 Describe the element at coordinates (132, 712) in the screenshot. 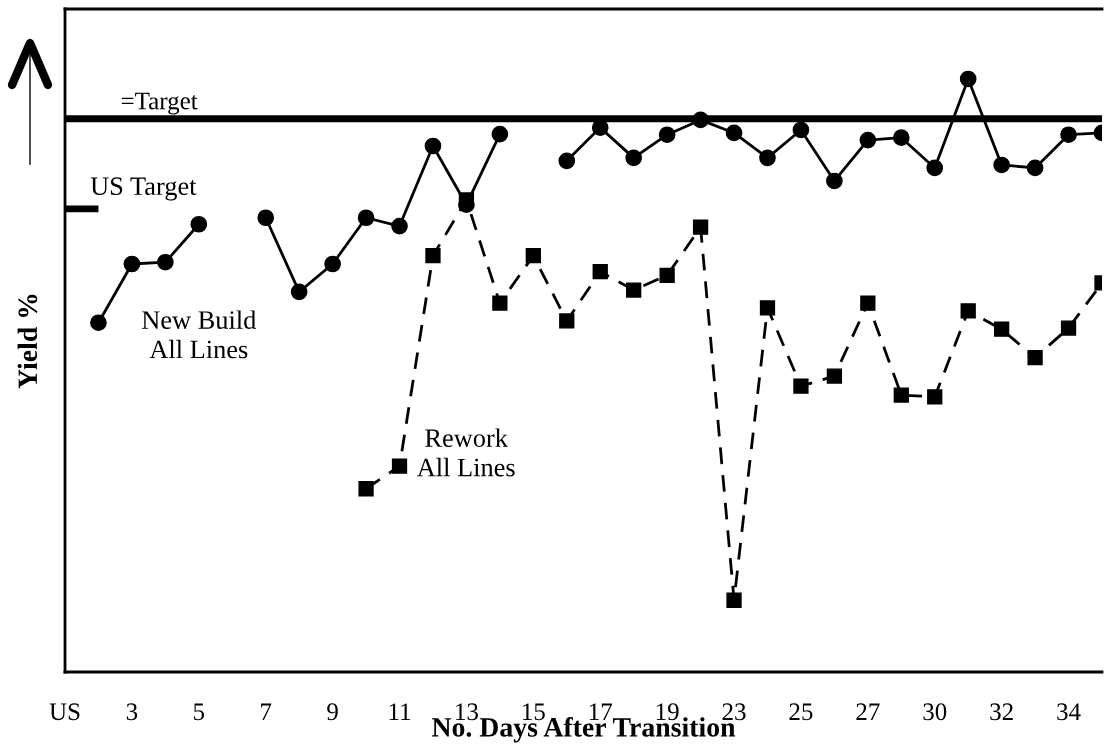

I see `x-tick-label: 3` at that location.